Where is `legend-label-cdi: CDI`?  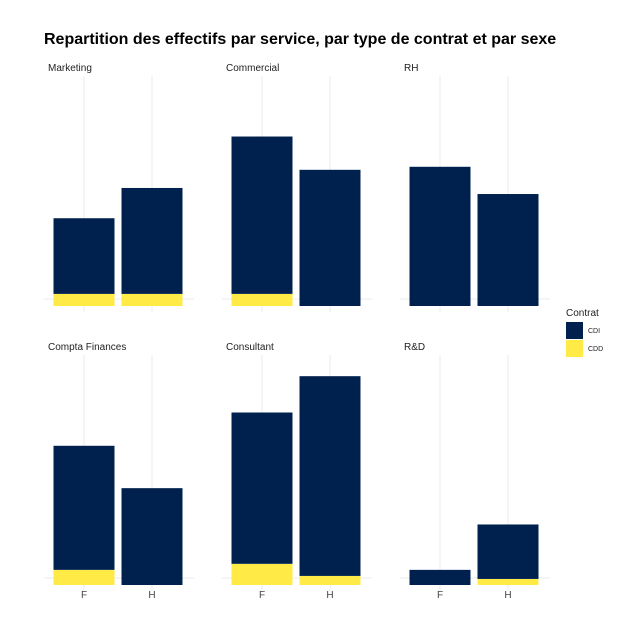 legend-label-cdi: CDI is located at coordinates (594, 331).